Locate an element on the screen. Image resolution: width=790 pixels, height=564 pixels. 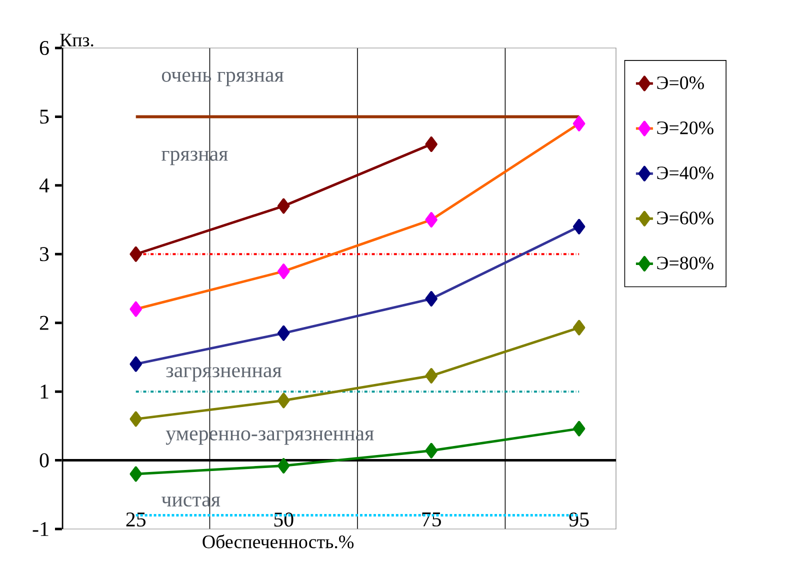
y-tick-label: 0 is located at coordinates (44, 460).